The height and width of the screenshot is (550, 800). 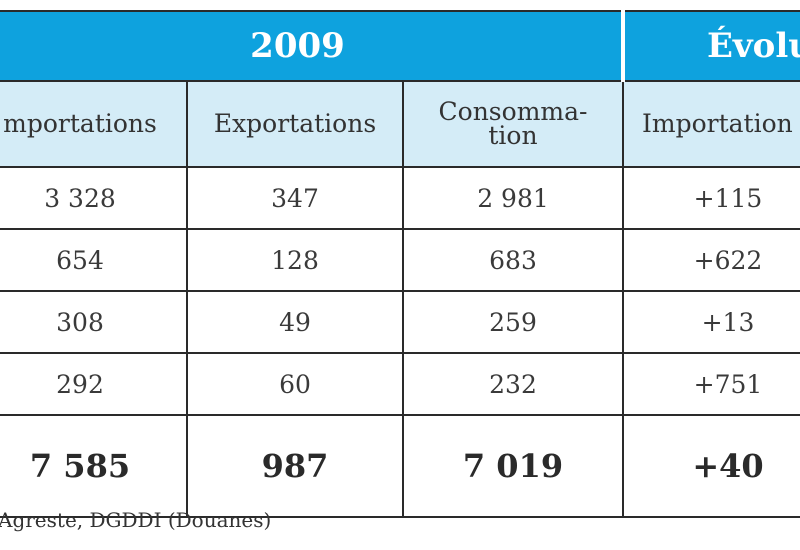 What do you see at coordinates (94, 260) in the screenshot?
I see `cell-importations: 654` at bounding box center [94, 260].